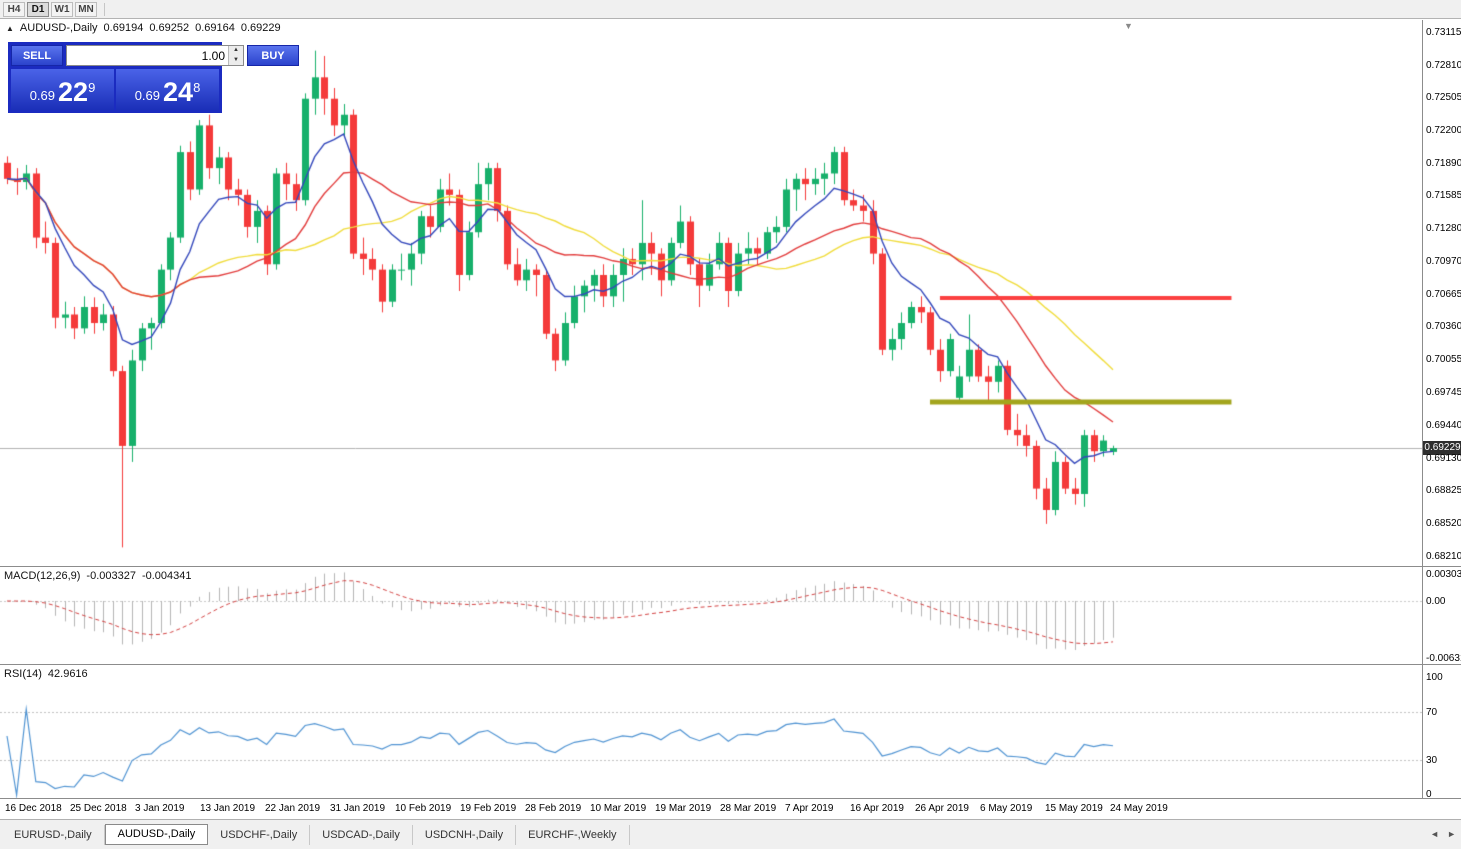 This screenshot has width=1461, height=849. I want to click on date-axis-label: 28 Mar 2019, so click(748, 808).